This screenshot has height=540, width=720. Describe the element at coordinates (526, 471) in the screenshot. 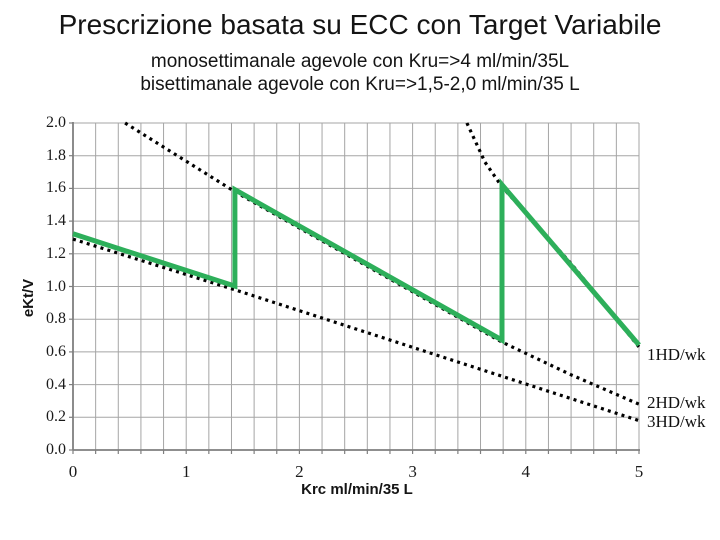

I see `x-tick-label: 4` at that location.